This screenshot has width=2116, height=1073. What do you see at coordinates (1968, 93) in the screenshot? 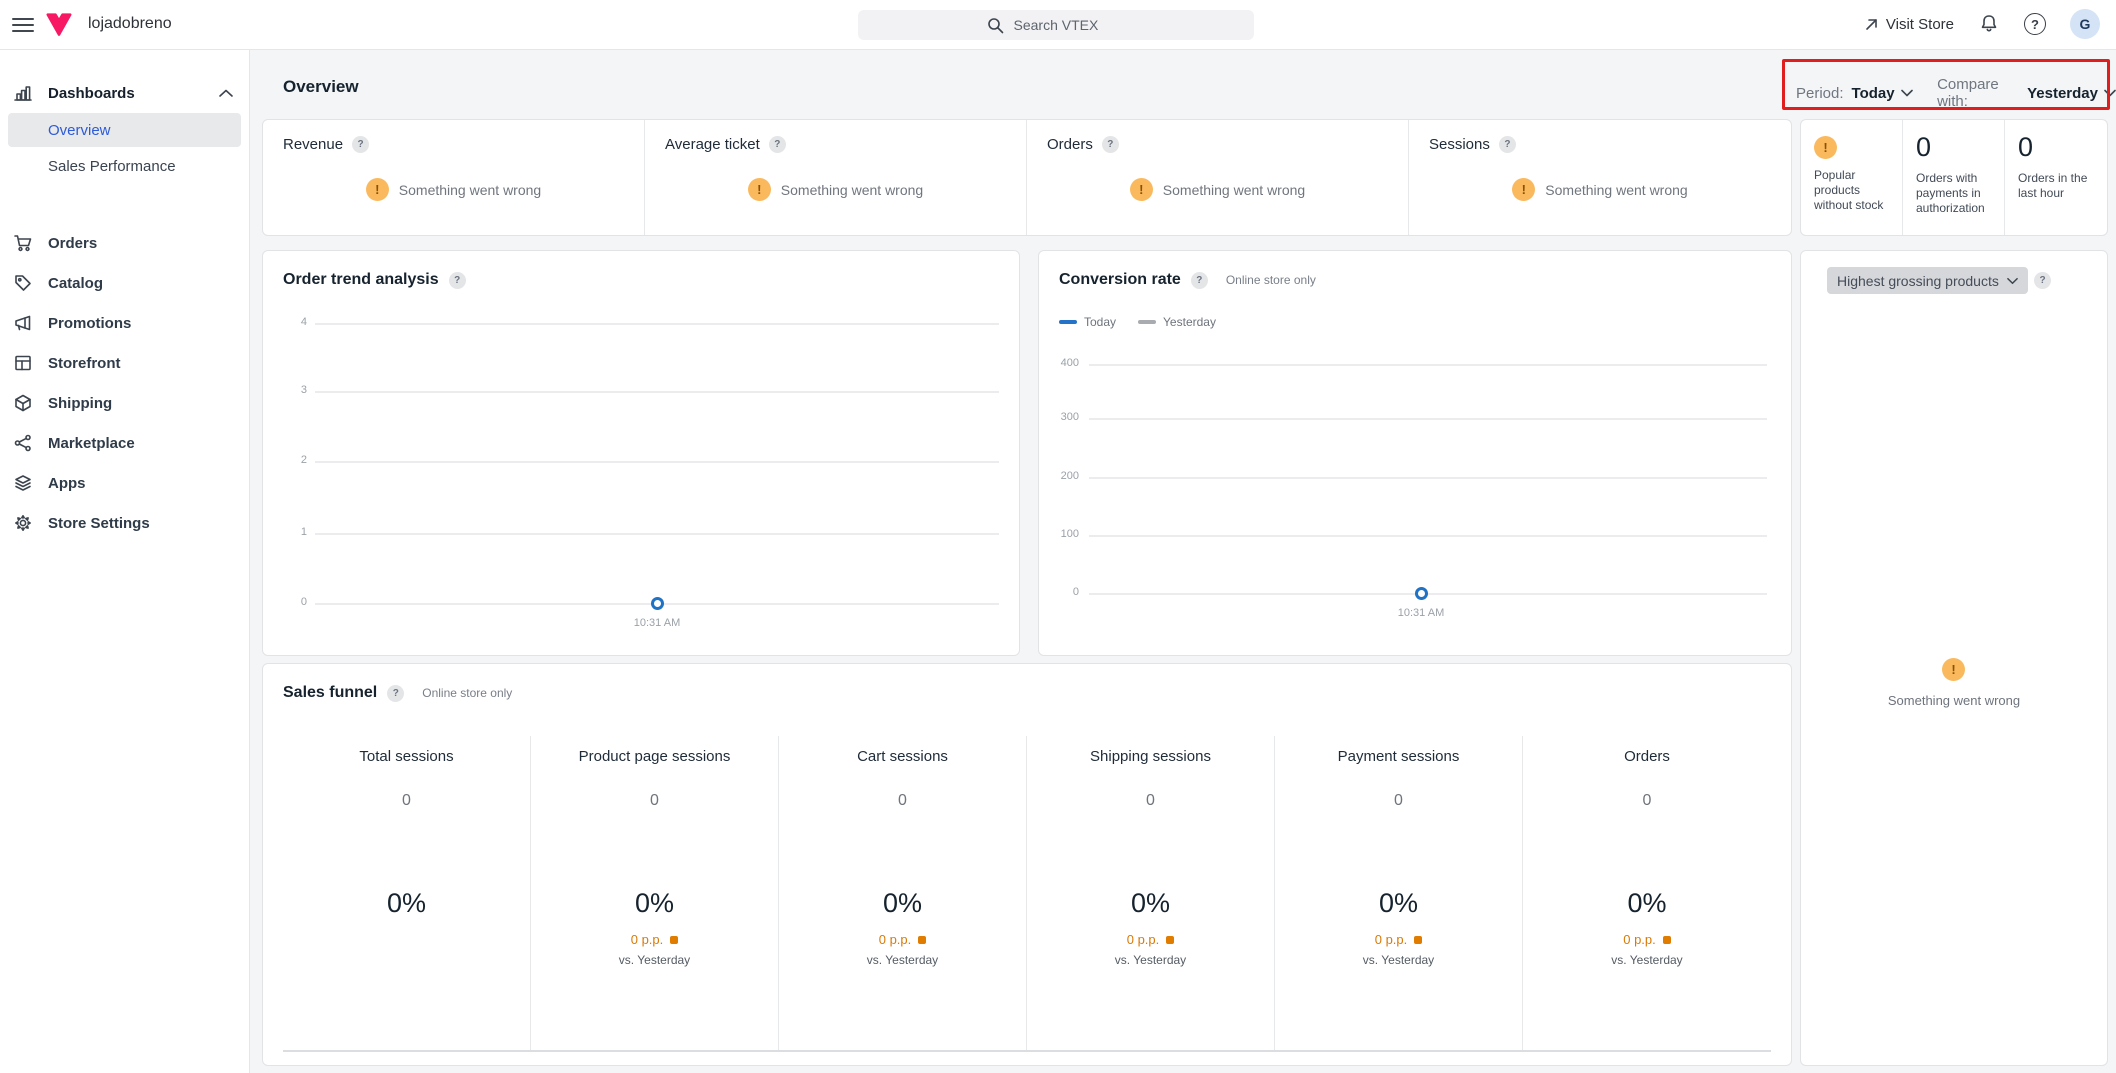
I see `compare-label: Compare with:` at bounding box center [1968, 93].